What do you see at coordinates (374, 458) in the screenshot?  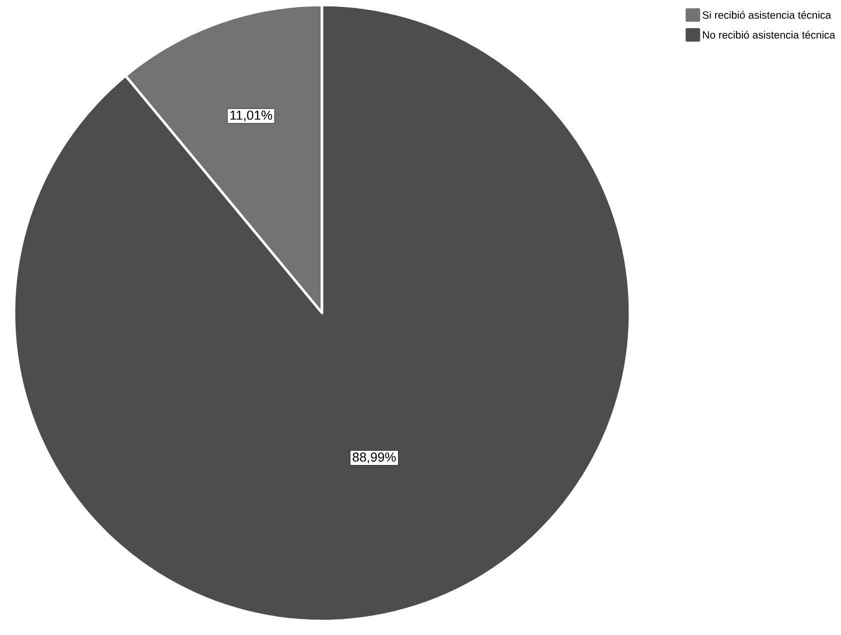 I see `data-label: 88,99%` at bounding box center [374, 458].